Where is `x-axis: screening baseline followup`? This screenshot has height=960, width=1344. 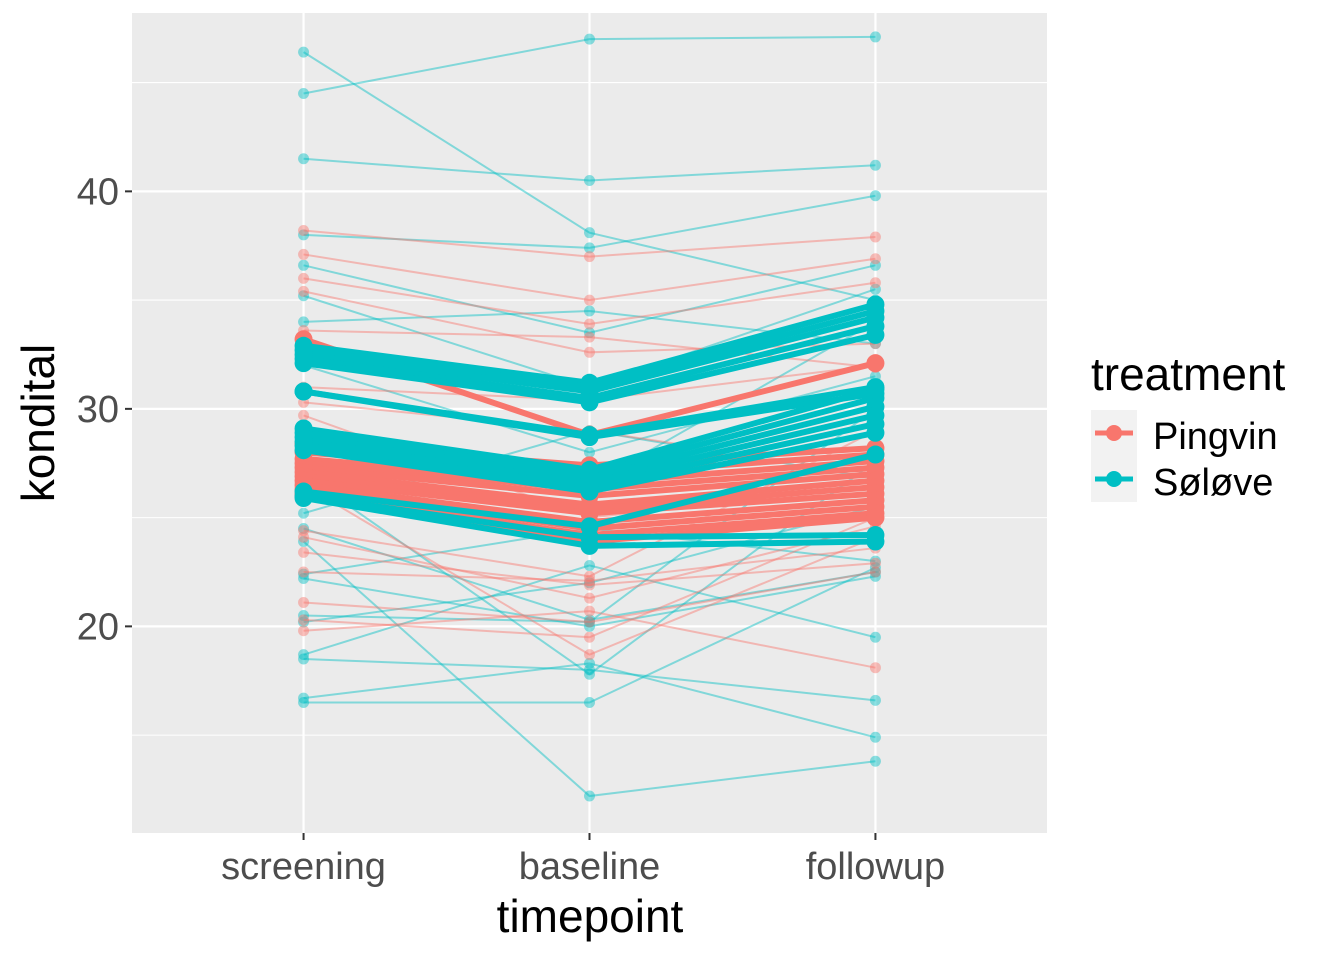 x-axis: screening baseline followup is located at coordinates (583, 860).